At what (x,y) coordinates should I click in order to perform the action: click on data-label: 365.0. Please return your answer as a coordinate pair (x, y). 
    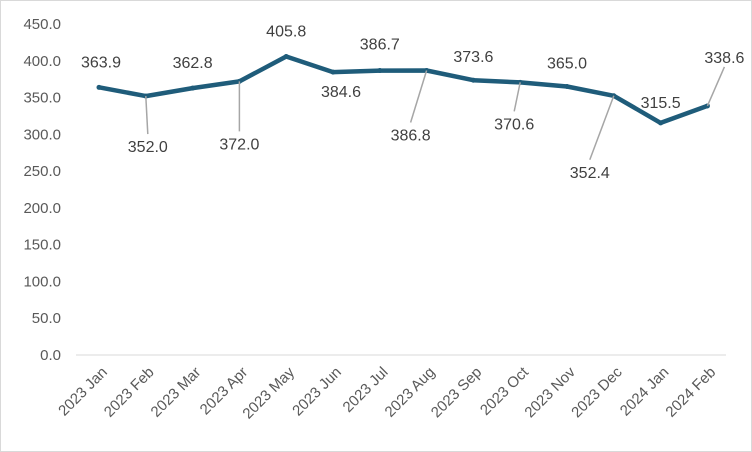
    Looking at the image, I should click on (567, 64).